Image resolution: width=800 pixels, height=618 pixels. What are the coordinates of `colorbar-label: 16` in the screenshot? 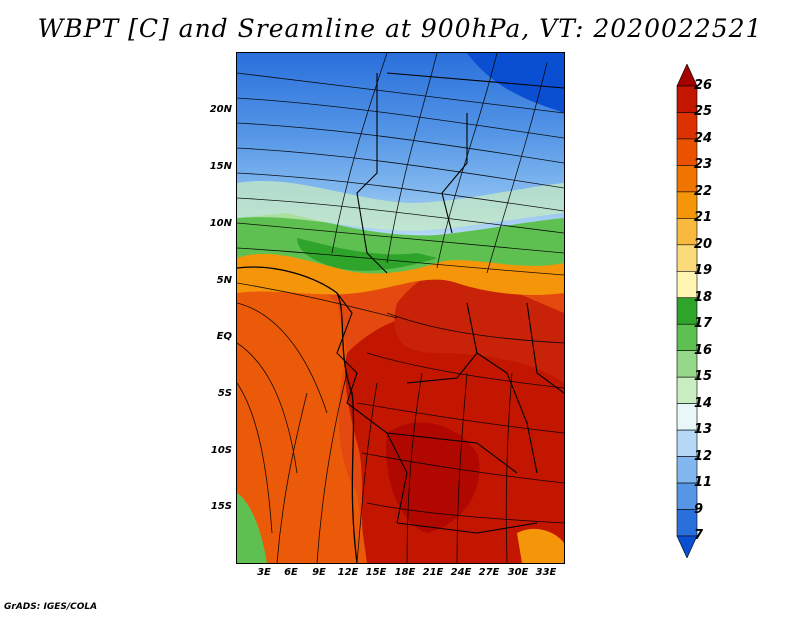 It's located at (703, 350).